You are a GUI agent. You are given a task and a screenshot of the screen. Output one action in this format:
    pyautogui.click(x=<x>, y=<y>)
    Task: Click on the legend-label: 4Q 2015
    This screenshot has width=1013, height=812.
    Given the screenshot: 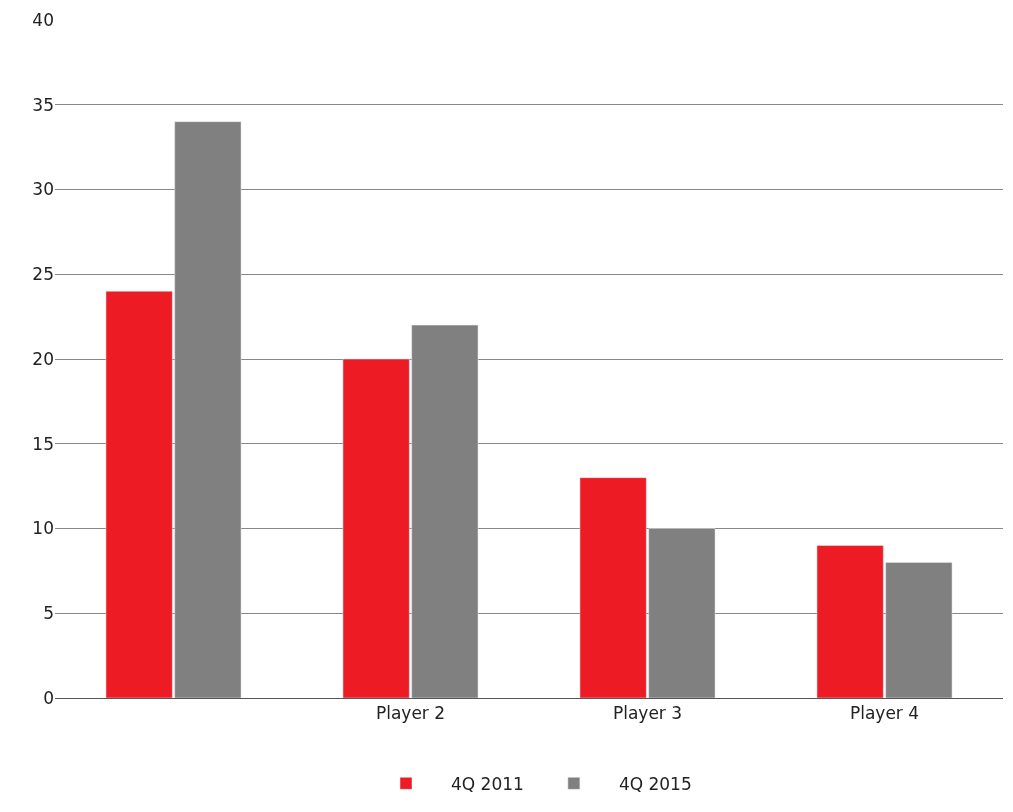 What is the action you would take?
    pyautogui.click(x=655, y=783)
    